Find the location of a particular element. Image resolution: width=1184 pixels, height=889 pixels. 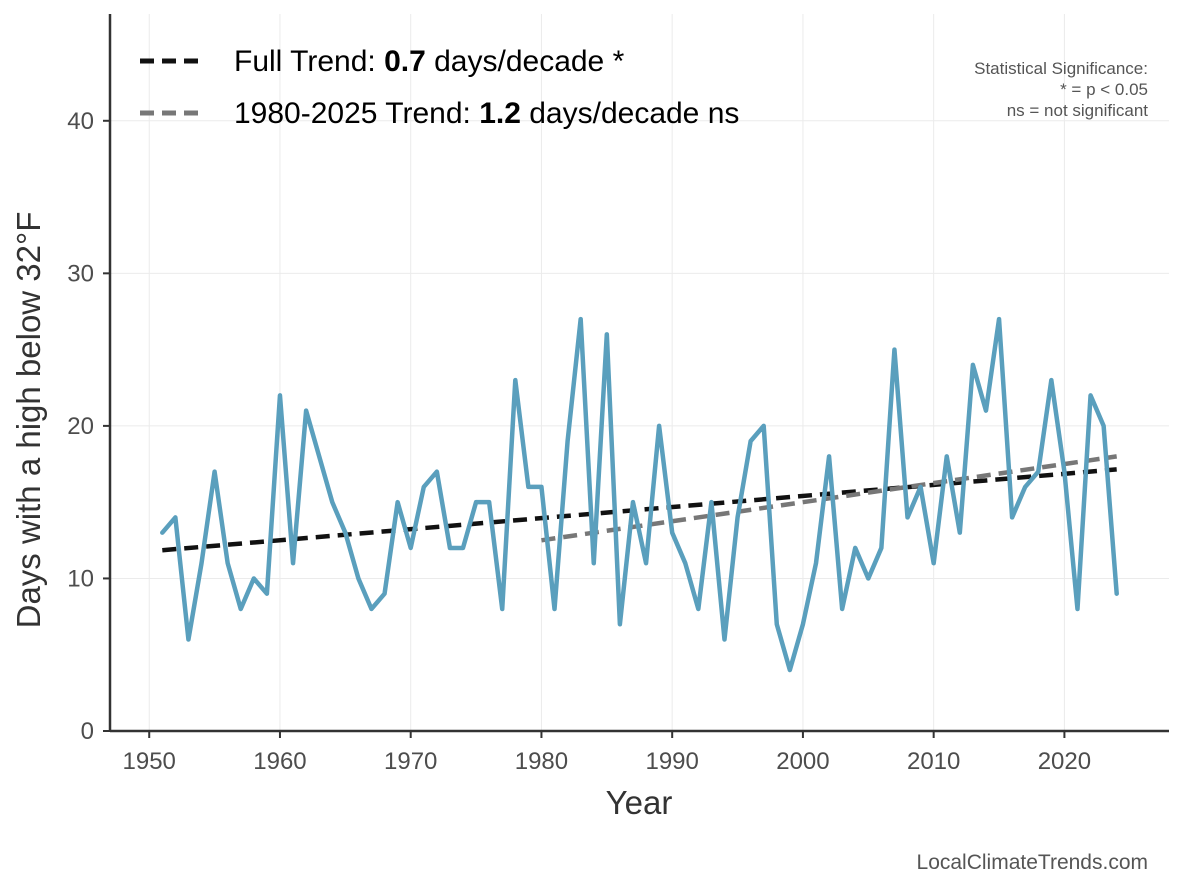

significance-star: * = p < 0.05 is located at coordinates (1104, 89).